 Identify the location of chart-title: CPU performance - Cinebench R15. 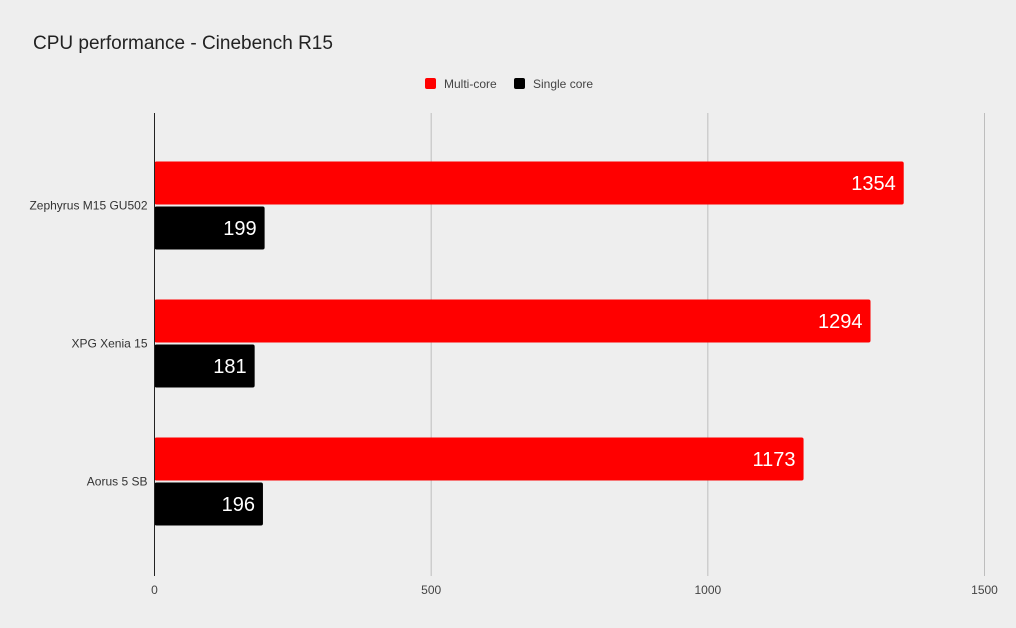
(183, 43).